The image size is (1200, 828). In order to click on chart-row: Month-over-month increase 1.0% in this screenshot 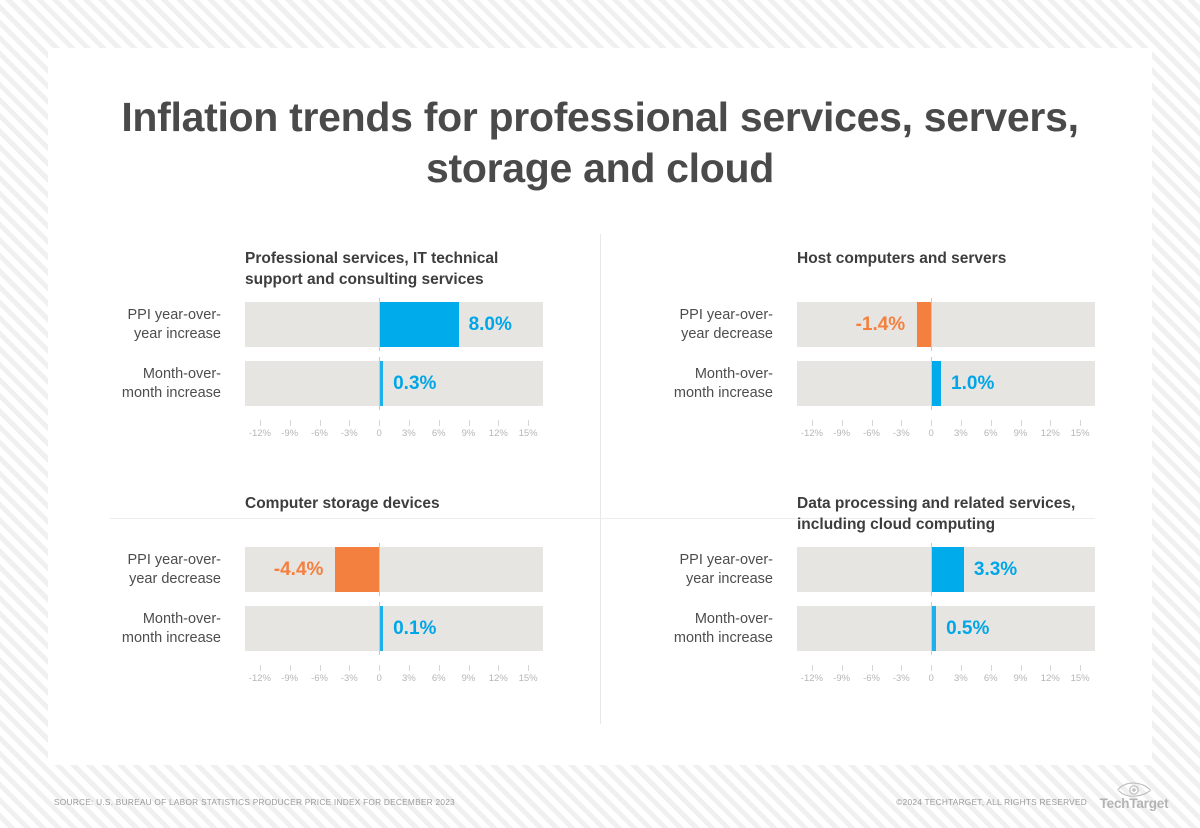, I will do `click(876, 383)`.